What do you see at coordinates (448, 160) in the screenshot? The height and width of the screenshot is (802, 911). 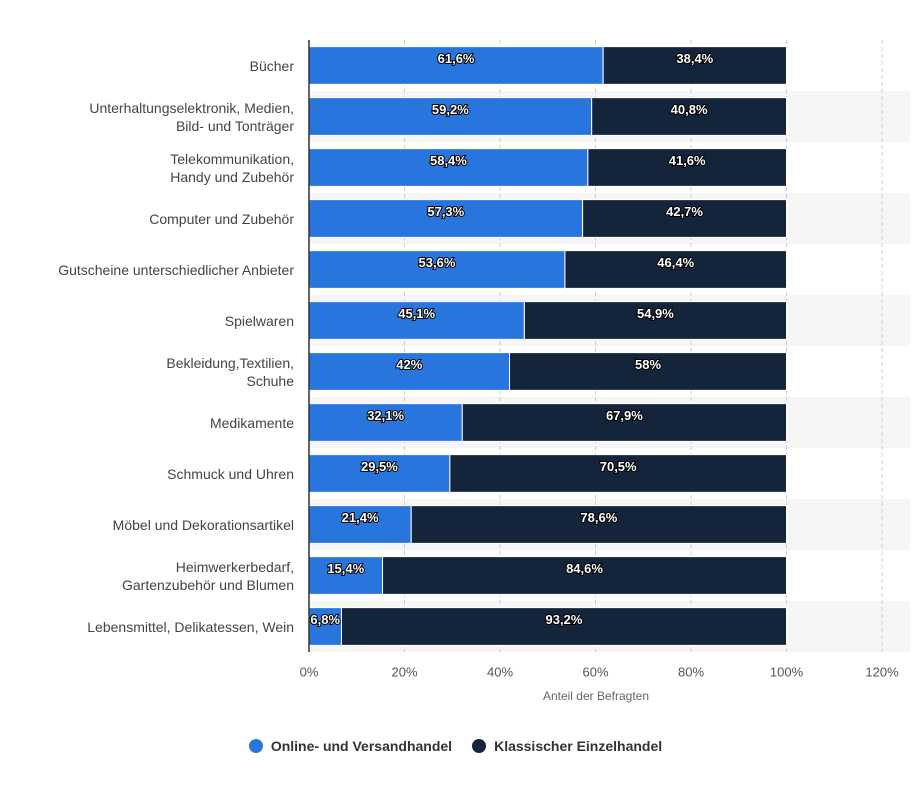 I see `data-label: 58,4%` at bounding box center [448, 160].